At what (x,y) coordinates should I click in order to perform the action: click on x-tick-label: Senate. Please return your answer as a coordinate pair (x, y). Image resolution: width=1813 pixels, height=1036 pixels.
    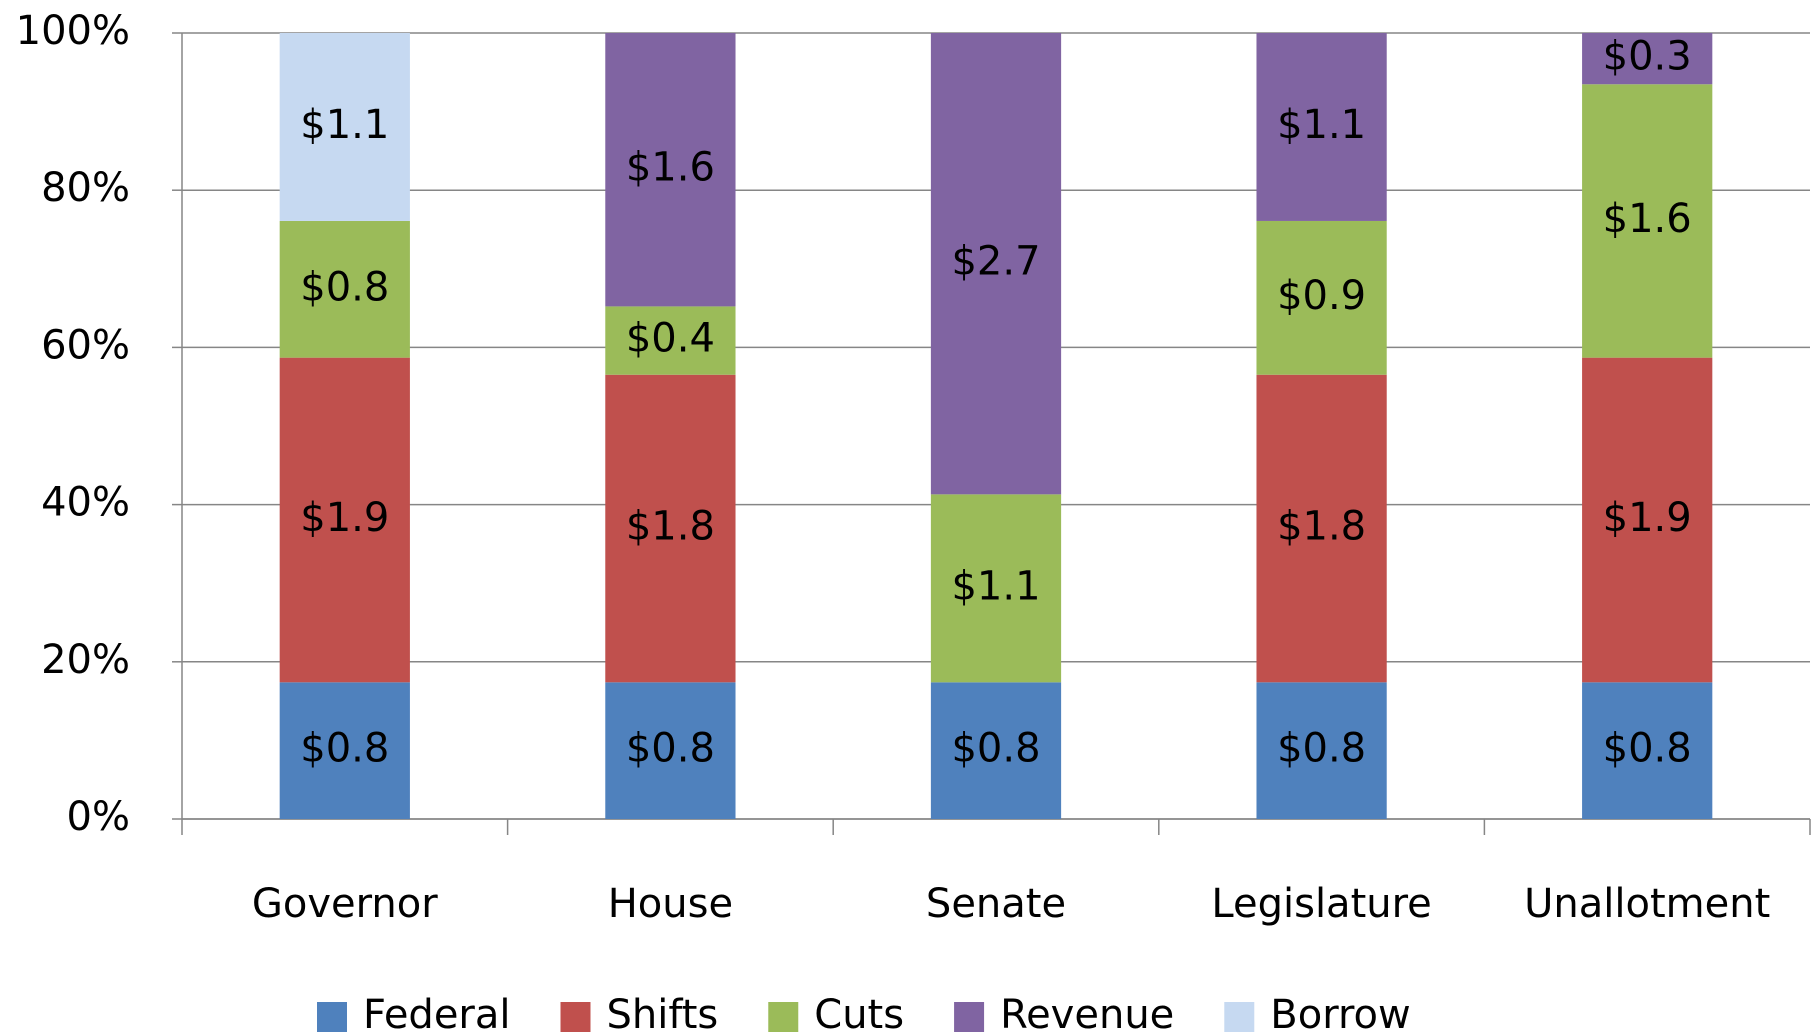
    Looking at the image, I should click on (996, 904).